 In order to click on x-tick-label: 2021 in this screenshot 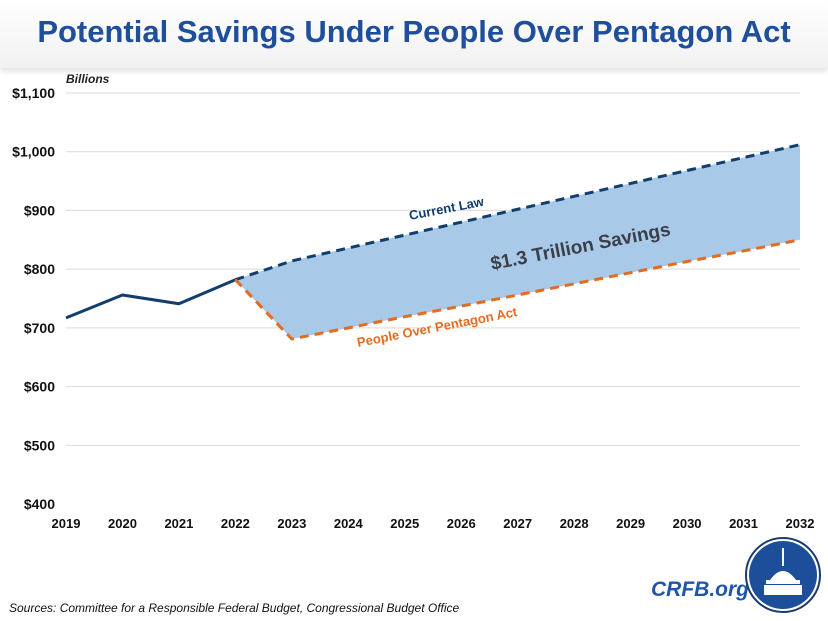, I will do `click(178, 523)`.